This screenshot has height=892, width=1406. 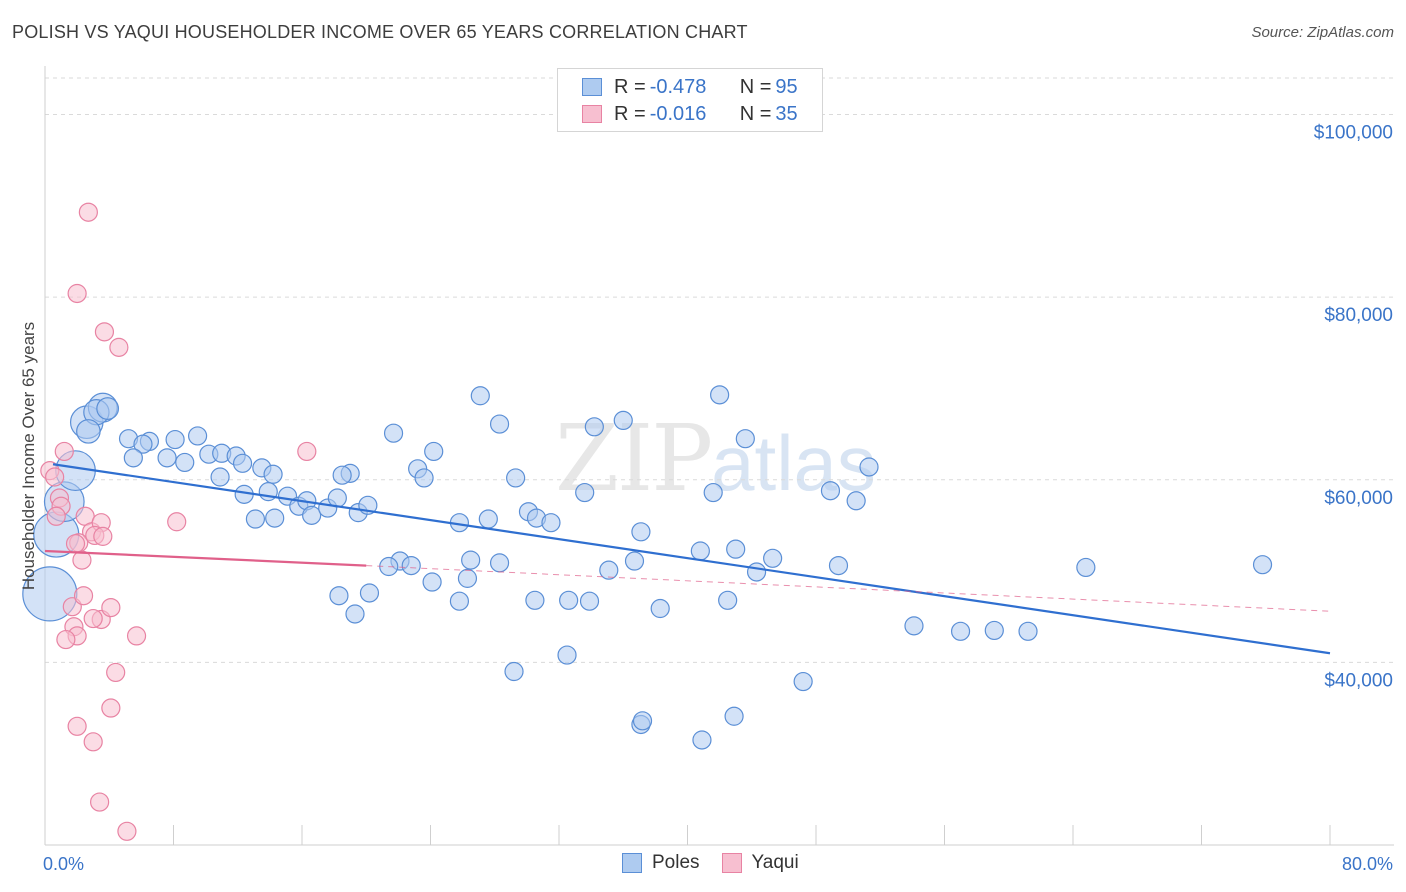 What do you see at coordinates (1358, 315) in the screenshot?
I see `y-tick-label: $80,000` at bounding box center [1358, 315].